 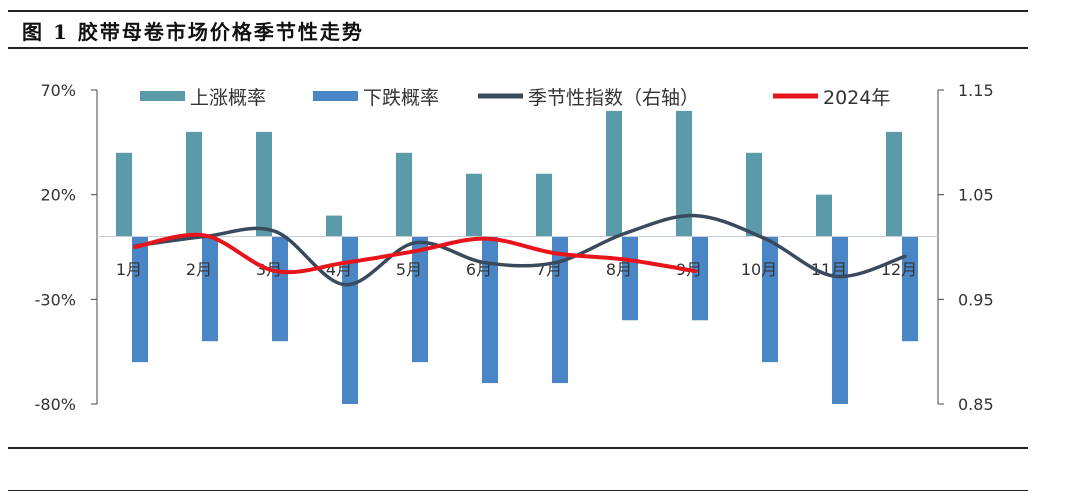 I want to click on line-2024, so click(x=415, y=253).